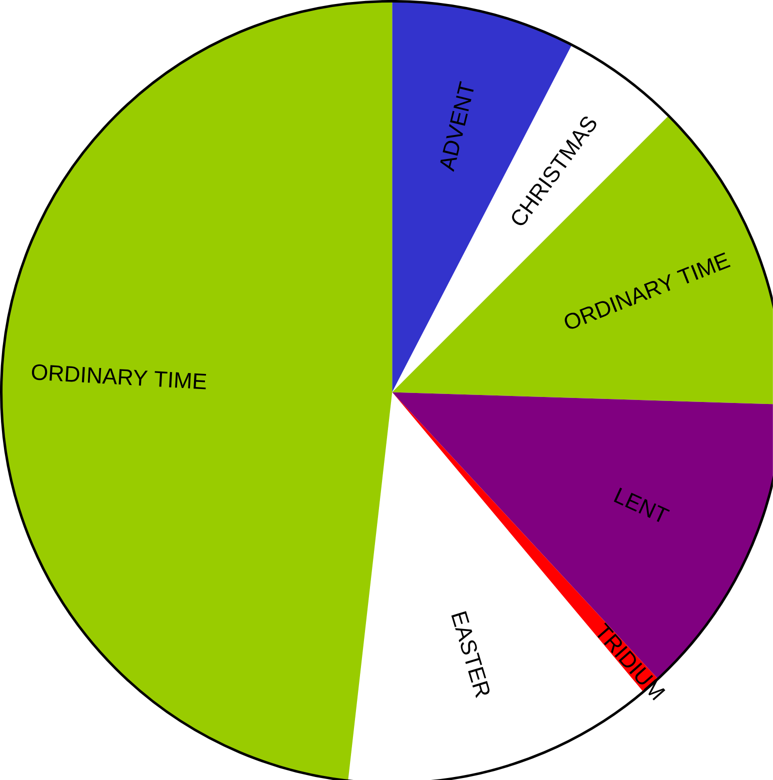  I want to click on slice-label: LENT, so click(642, 505).